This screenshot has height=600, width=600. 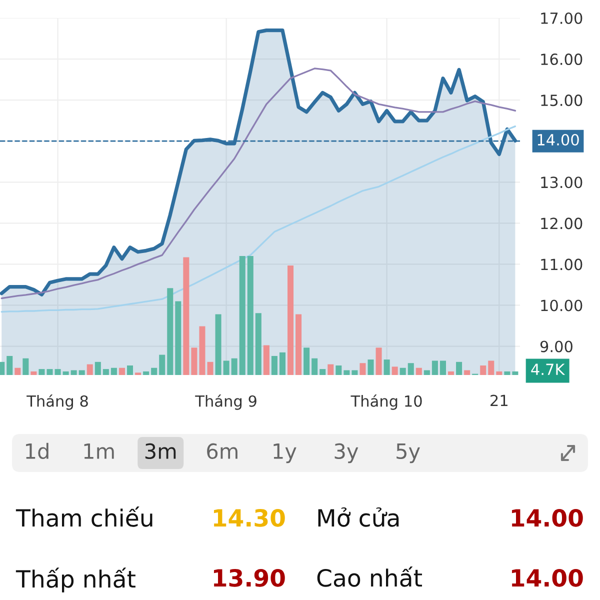 I want to click on text: 3m, so click(x=160, y=451).